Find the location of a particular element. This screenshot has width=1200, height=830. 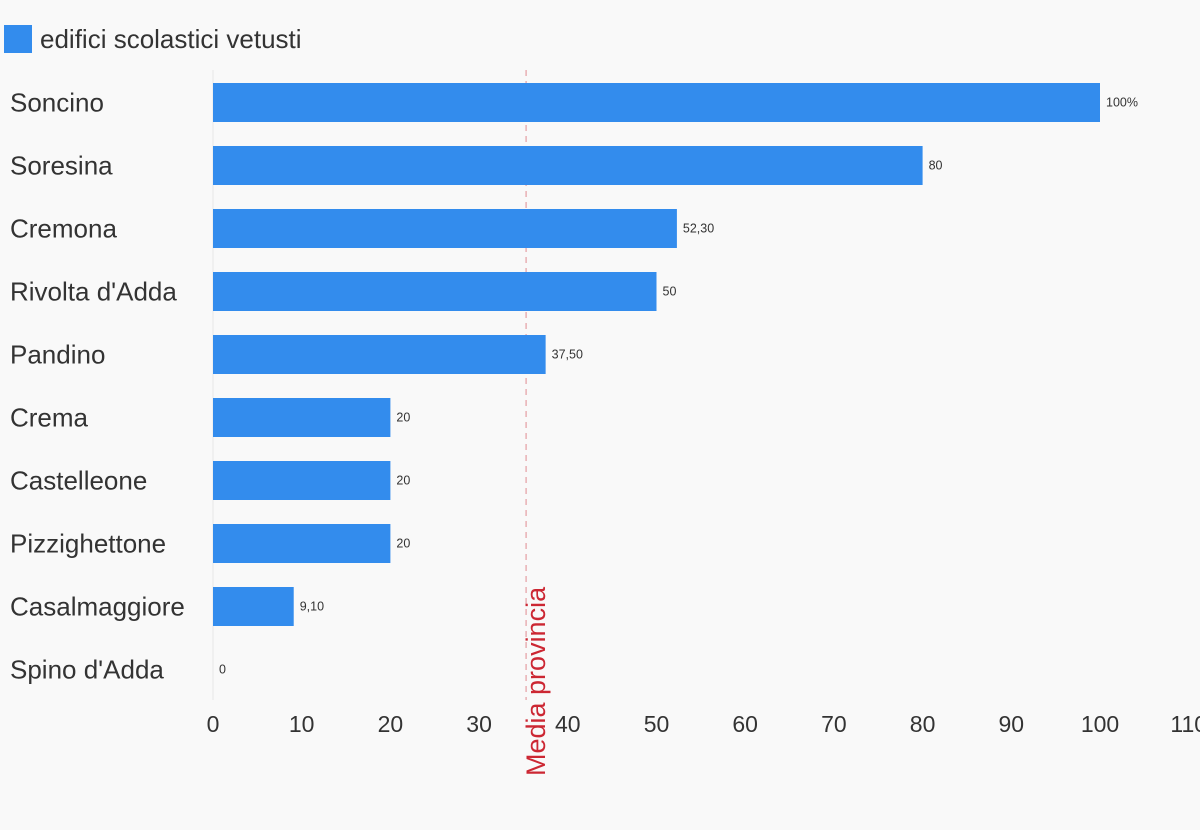

data-label: 50 is located at coordinates (670, 292).